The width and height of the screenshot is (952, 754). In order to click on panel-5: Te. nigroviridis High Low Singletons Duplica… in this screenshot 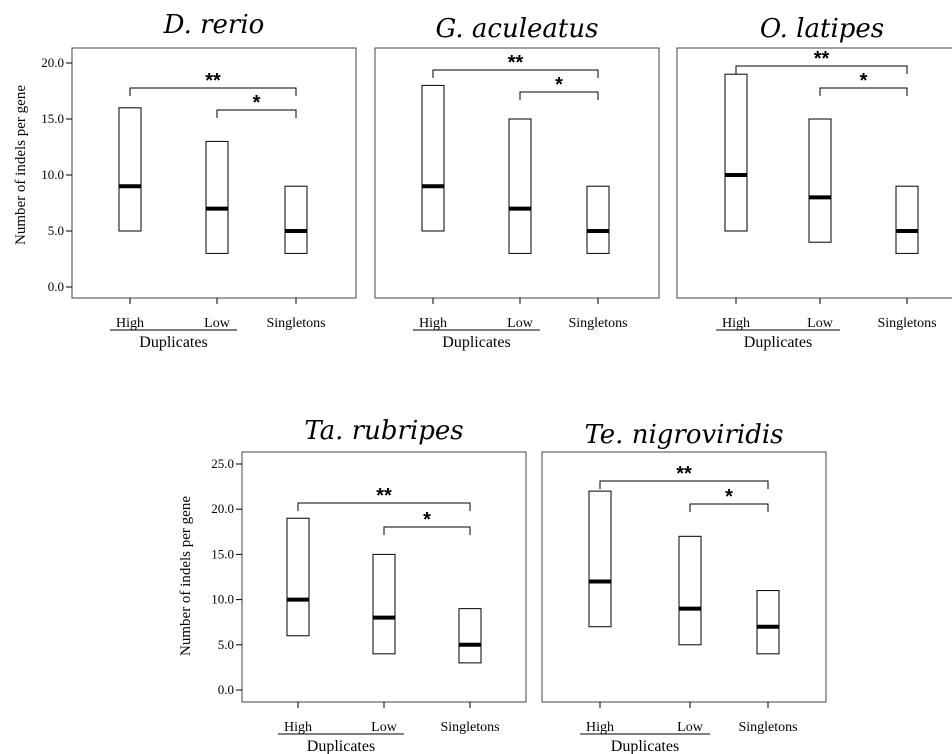, I will do `click(684, 587)`.